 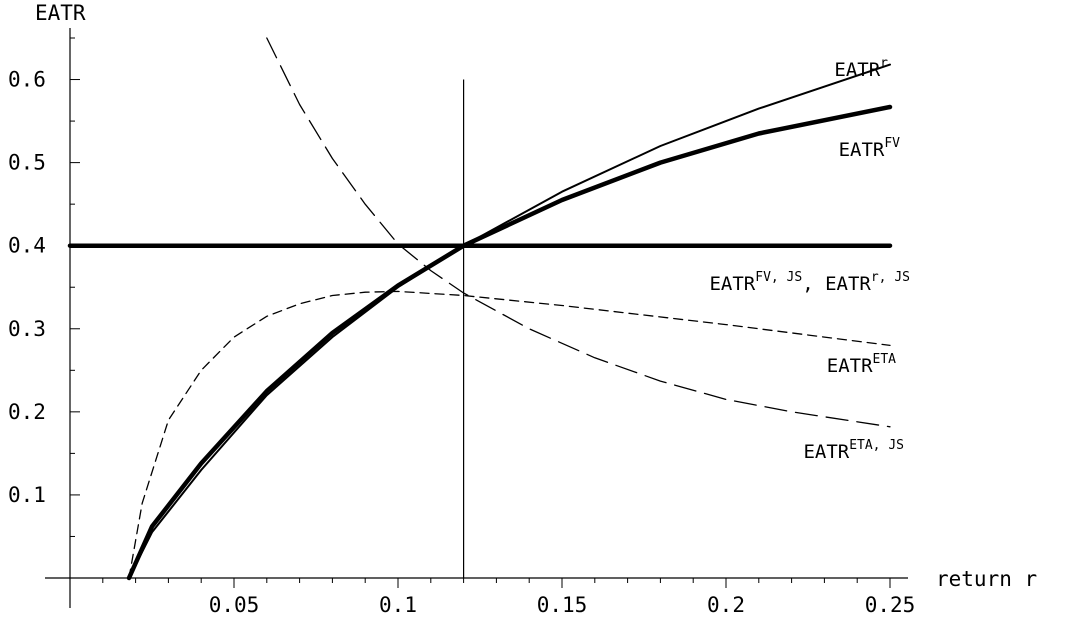 What do you see at coordinates (27, 412) in the screenshot?
I see `y-tick-label: 0.2` at bounding box center [27, 412].